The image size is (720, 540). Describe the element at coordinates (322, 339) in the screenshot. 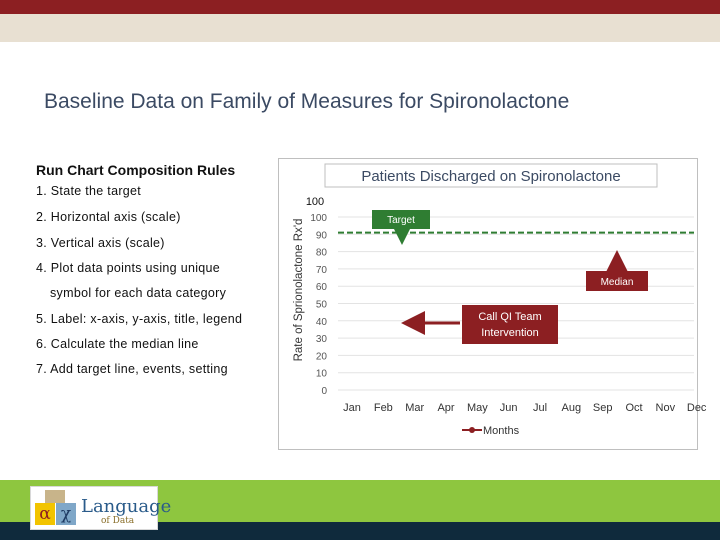

I see `y-tick-label: 30` at that location.